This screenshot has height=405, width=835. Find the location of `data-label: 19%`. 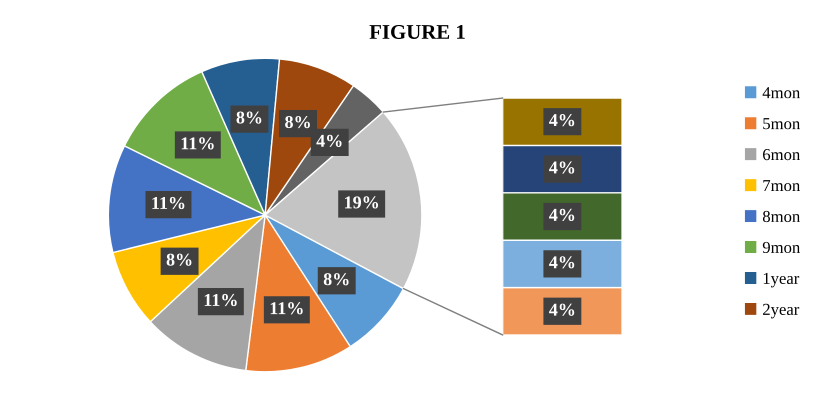

data-label: 19% is located at coordinates (361, 202).